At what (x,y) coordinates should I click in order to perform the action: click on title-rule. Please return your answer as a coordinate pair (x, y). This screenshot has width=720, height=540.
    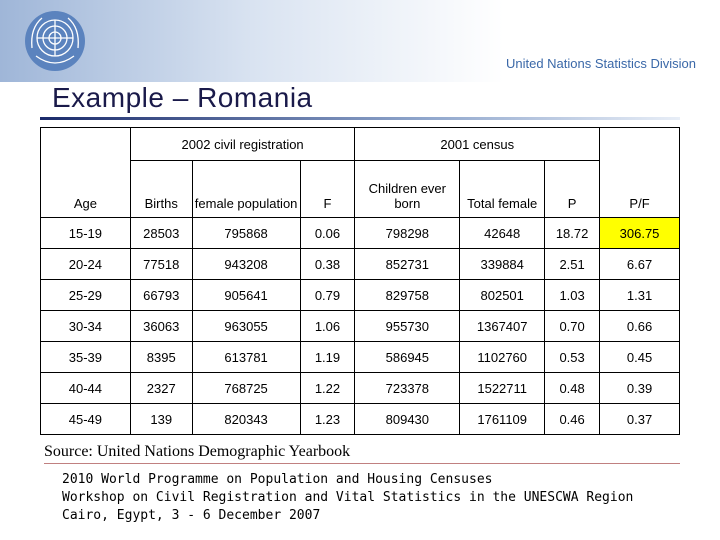
    Looking at the image, I should click on (360, 118).